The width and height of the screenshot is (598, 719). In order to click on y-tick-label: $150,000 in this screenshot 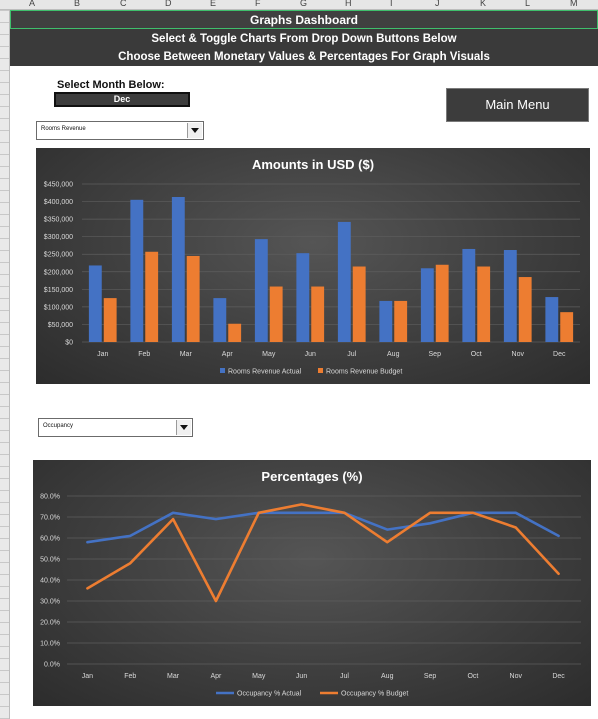, I will do `click(58, 290)`.